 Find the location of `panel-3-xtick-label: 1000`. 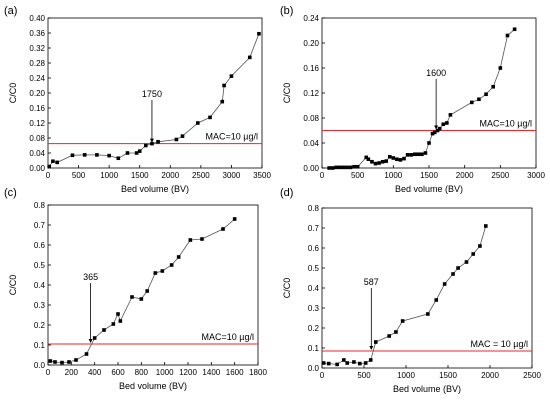

panel-3-xtick-label: 1000 is located at coordinates (165, 372).